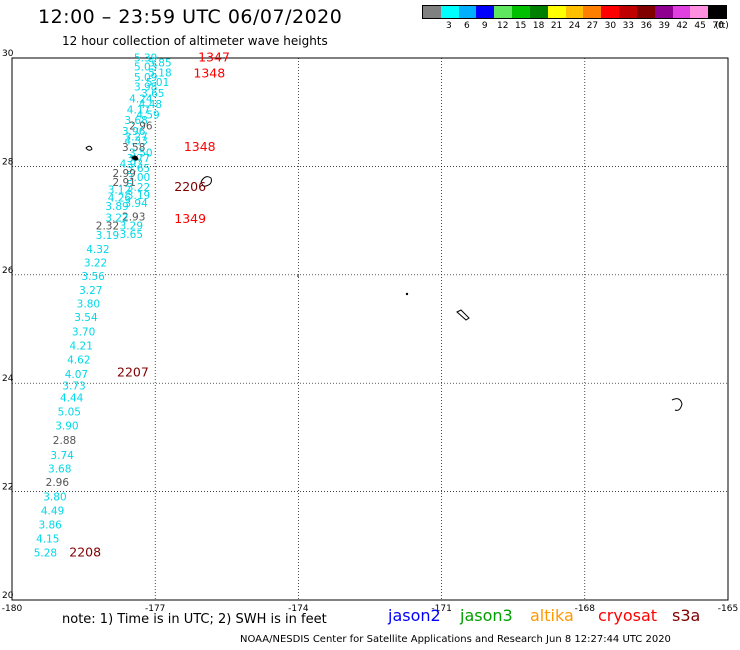  Describe the element at coordinates (138, 159) in the screenshot. I see `wave-height-value: 3.77` at that location.